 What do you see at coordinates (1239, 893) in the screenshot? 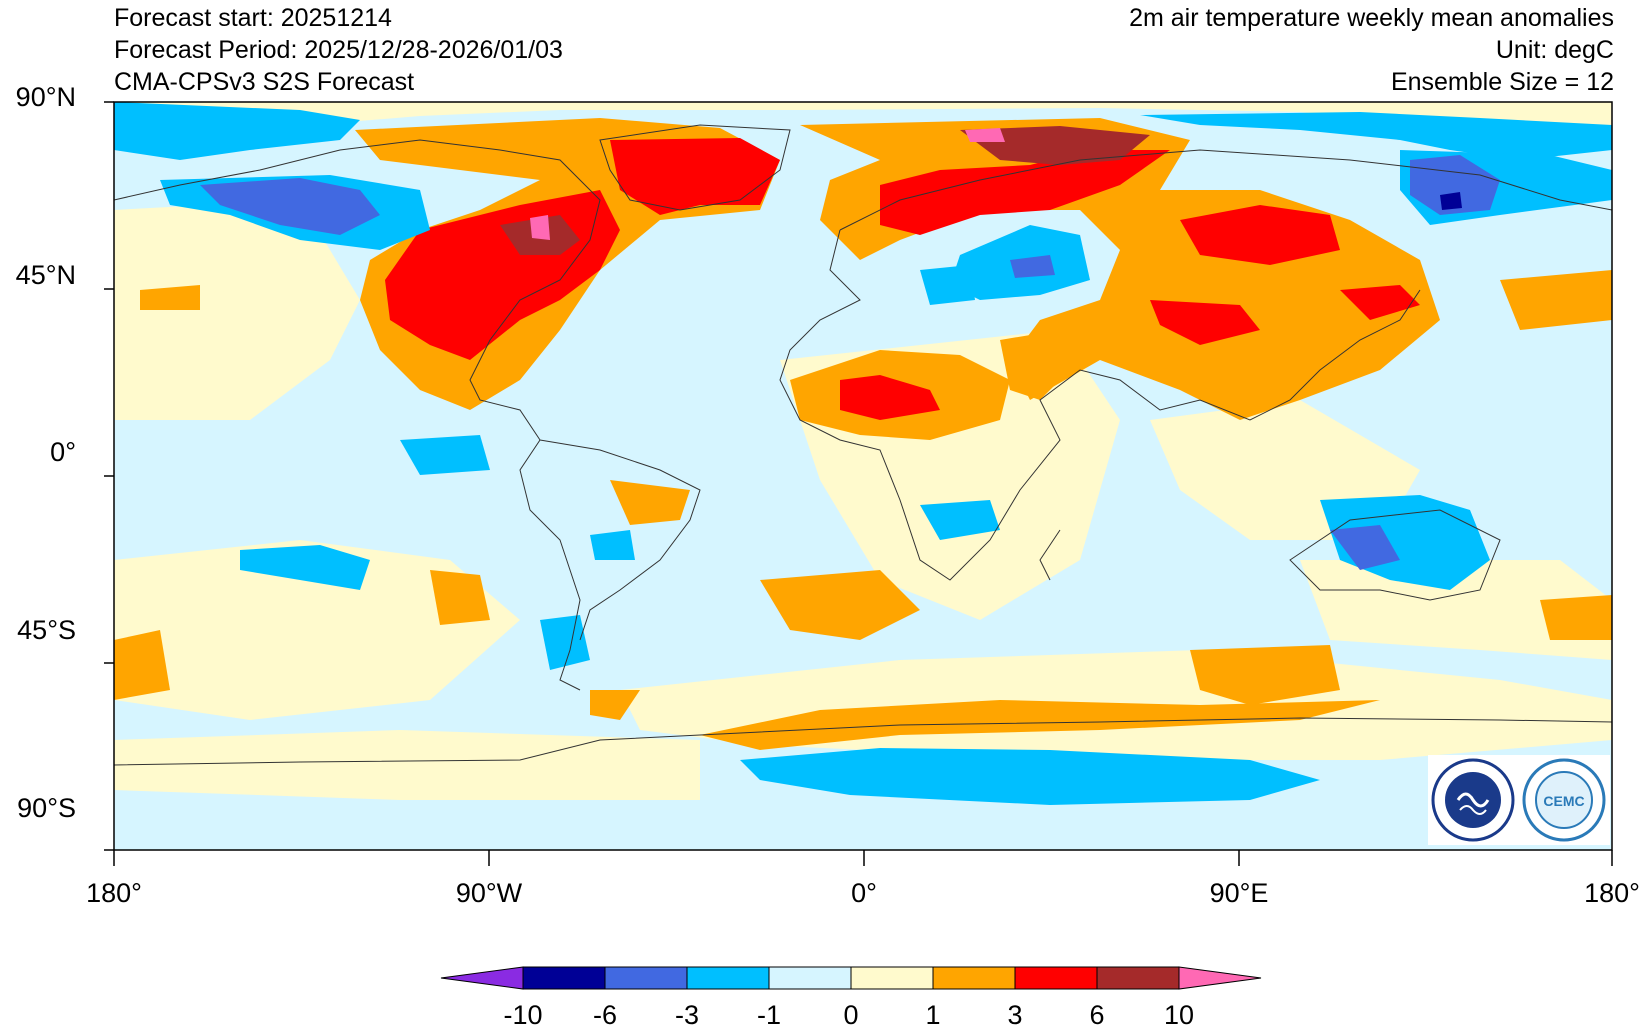
I see `lon-label-90e: 90°E` at bounding box center [1239, 893].